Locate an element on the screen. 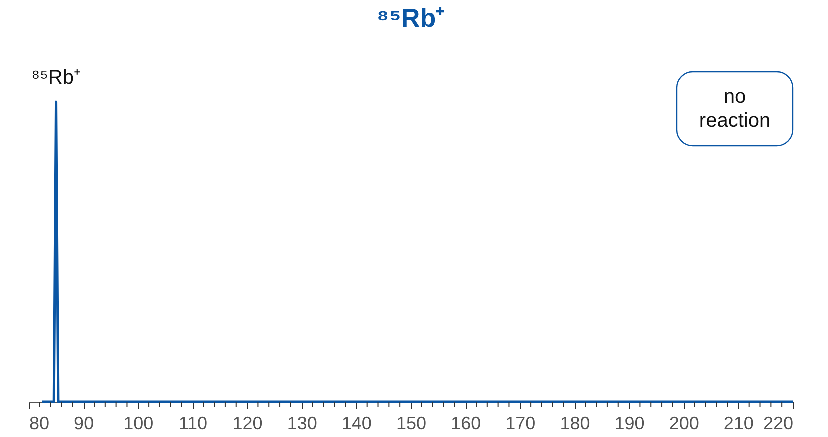 Image resolution: width=828 pixels, height=437 pixels. chart-title: ⁸⁵Rb⁺ is located at coordinates (411, 18).